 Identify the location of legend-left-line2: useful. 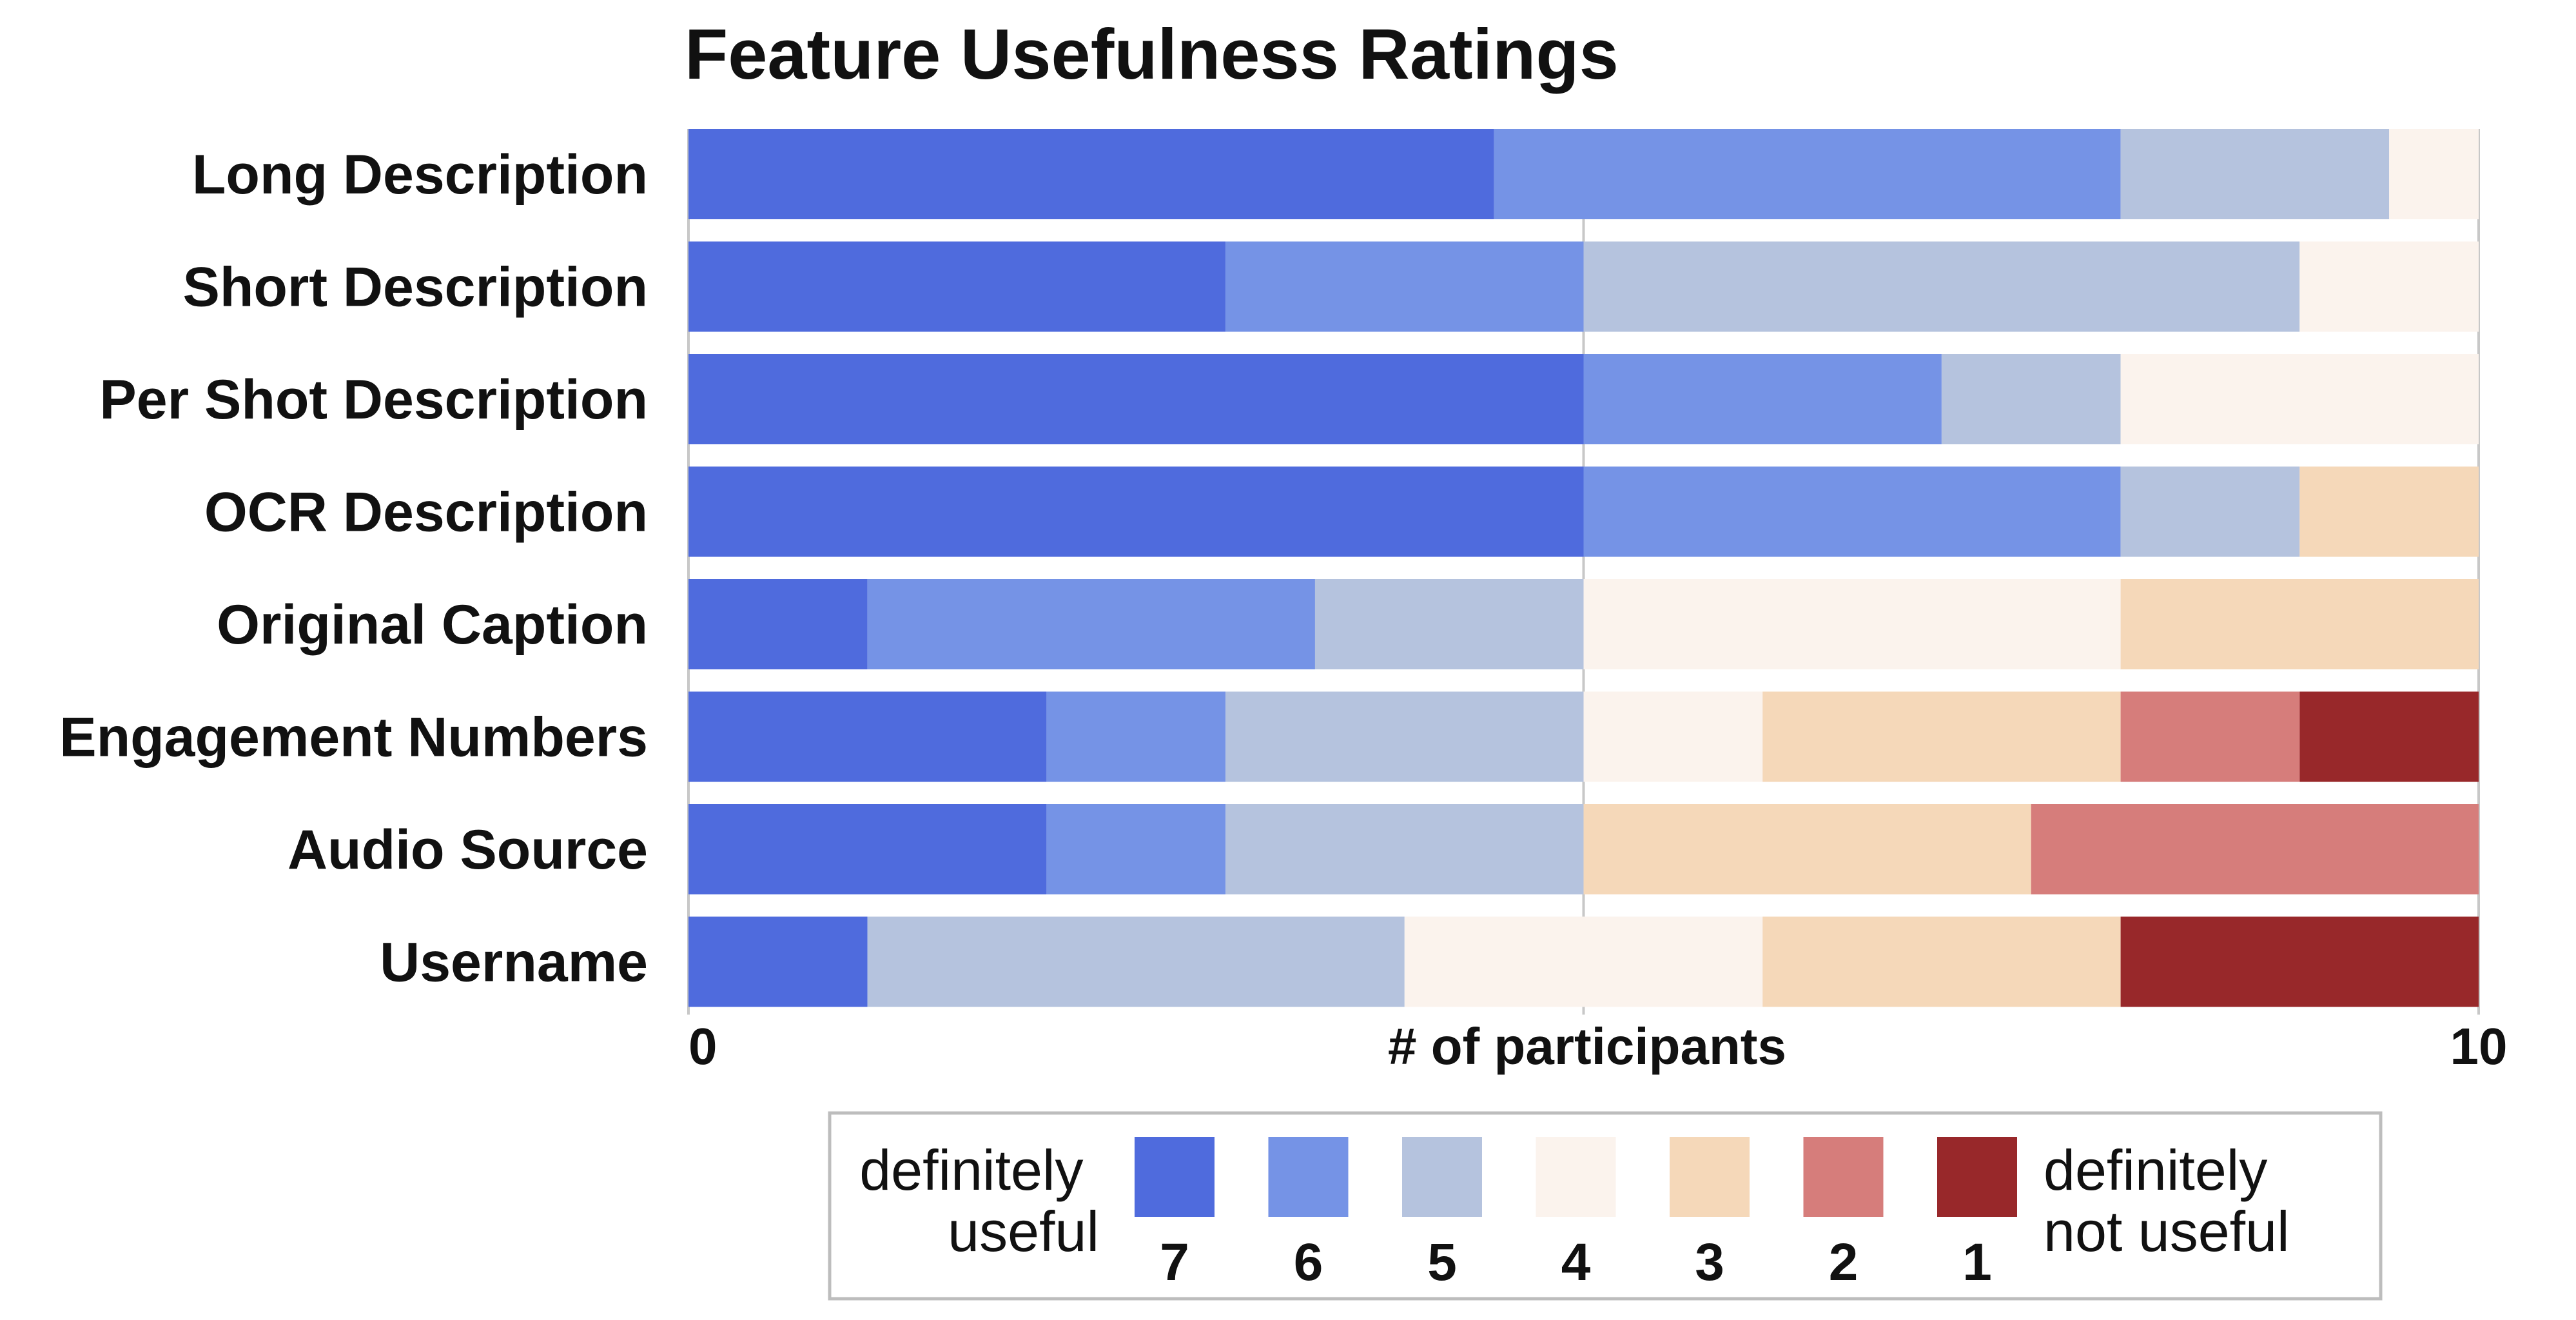
(1024, 1231).